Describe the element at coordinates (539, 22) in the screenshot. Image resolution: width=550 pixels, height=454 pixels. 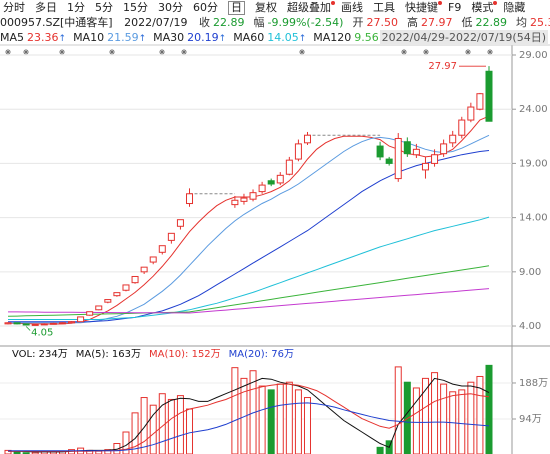
I see `quote-value: 25.37` at that location.